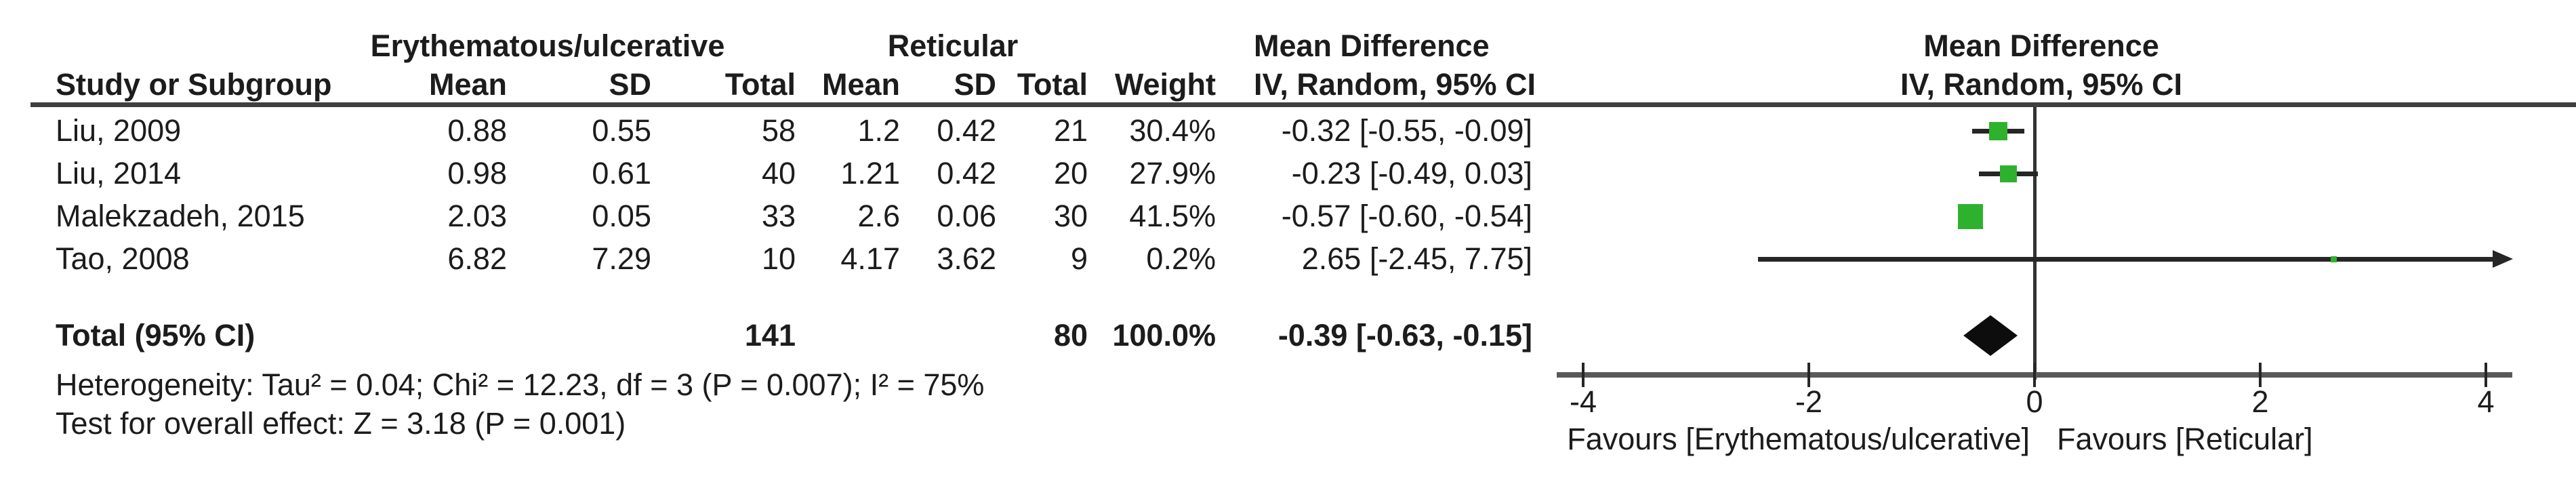 The height and width of the screenshot is (503, 2576). What do you see at coordinates (2486, 401) in the screenshot?
I see `axis-tick-label: 4` at bounding box center [2486, 401].